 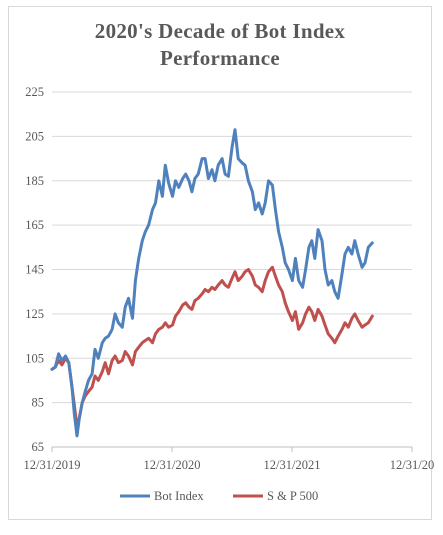 What do you see at coordinates (292, 496) in the screenshot?
I see `legend-label: S & P 500` at bounding box center [292, 496].